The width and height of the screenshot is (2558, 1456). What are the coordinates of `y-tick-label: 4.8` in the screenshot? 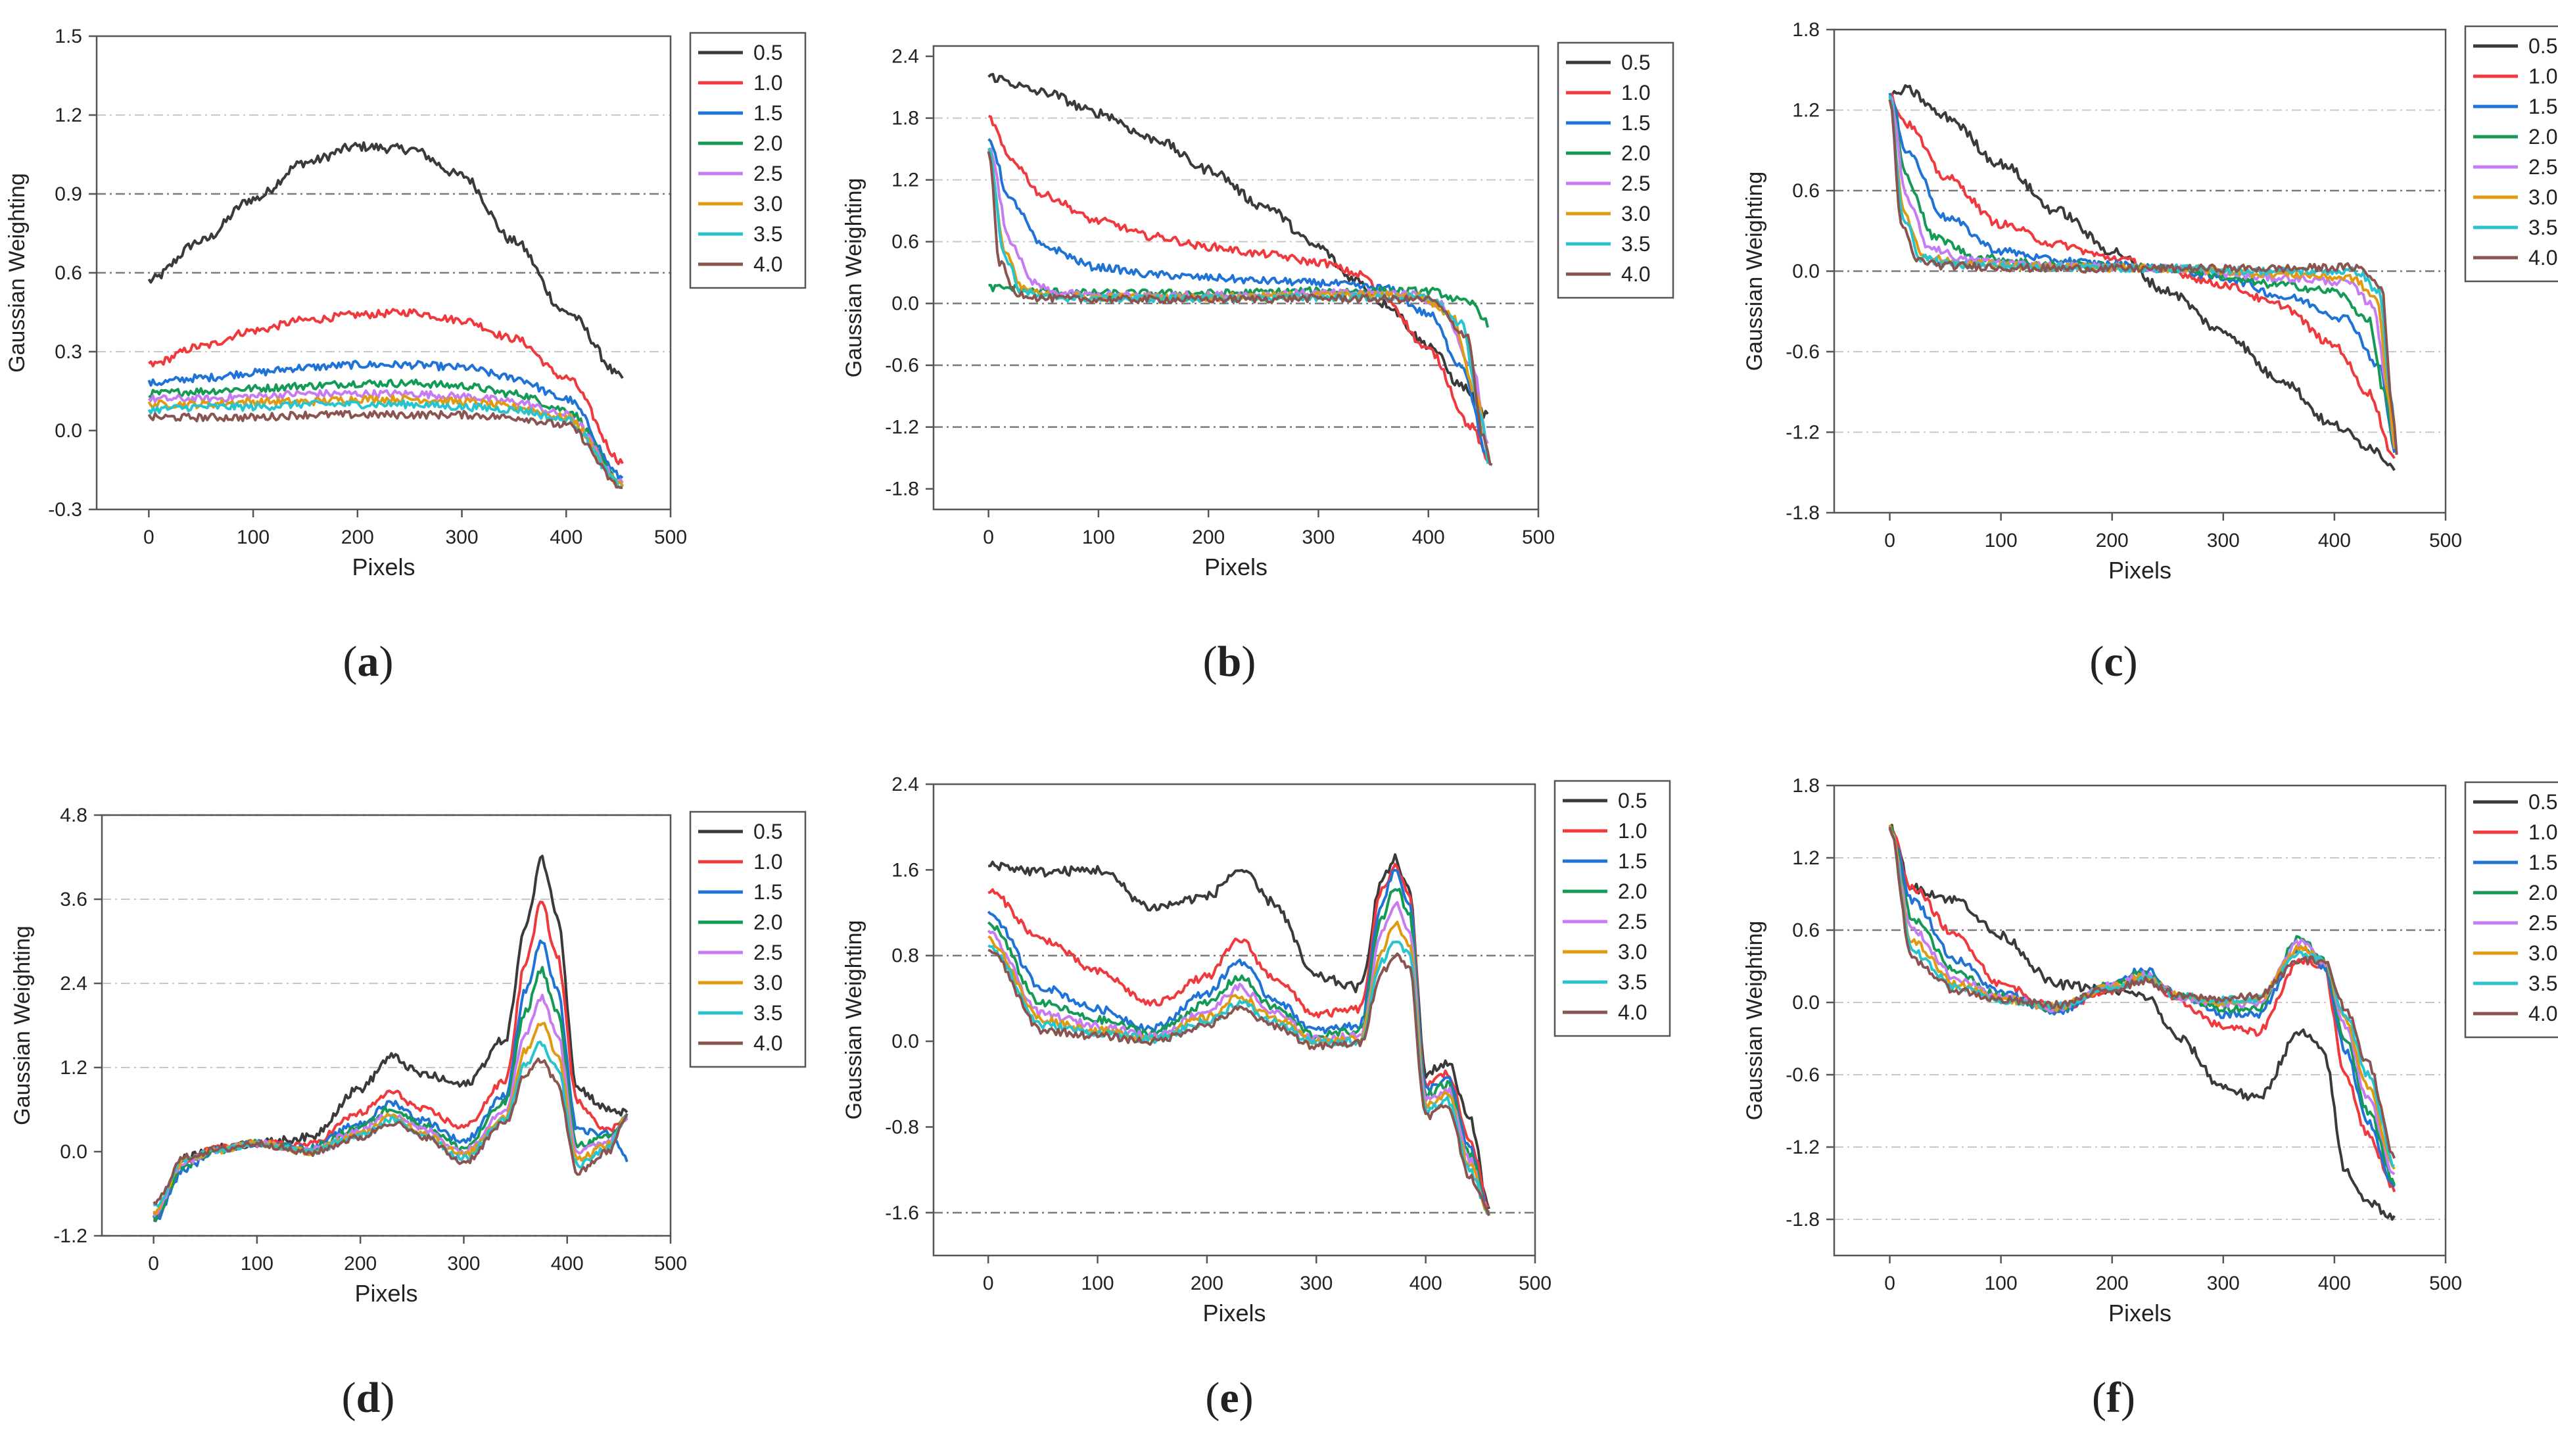 It's located at (73, 815).